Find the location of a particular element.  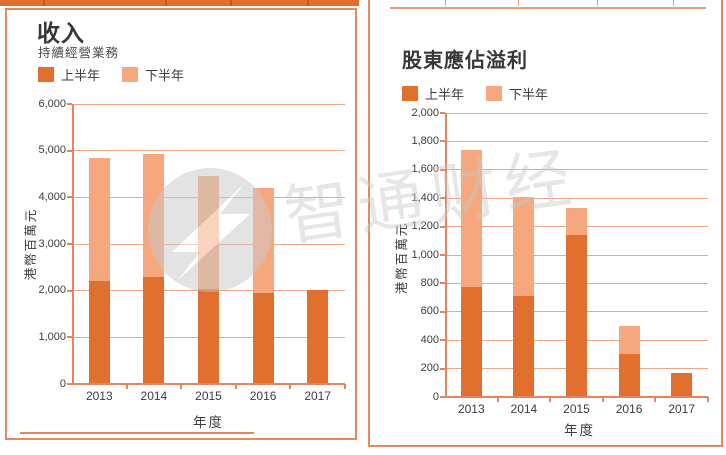

second-half-swatch-icon is located at coordinates (130, 74).